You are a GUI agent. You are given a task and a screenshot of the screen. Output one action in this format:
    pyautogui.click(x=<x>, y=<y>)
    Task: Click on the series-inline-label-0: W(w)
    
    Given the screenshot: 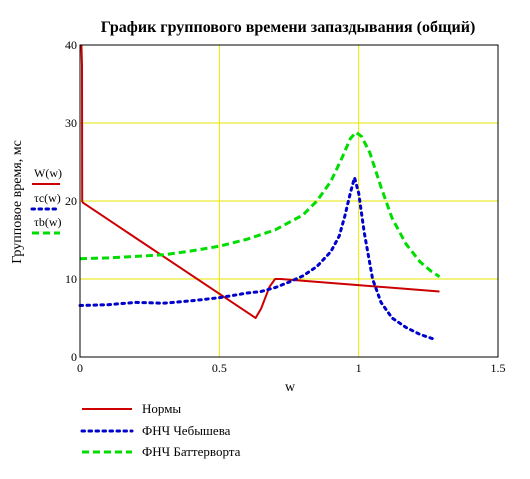 What is the action you would take?
    pyautogui.click(x=48, y=173)
    